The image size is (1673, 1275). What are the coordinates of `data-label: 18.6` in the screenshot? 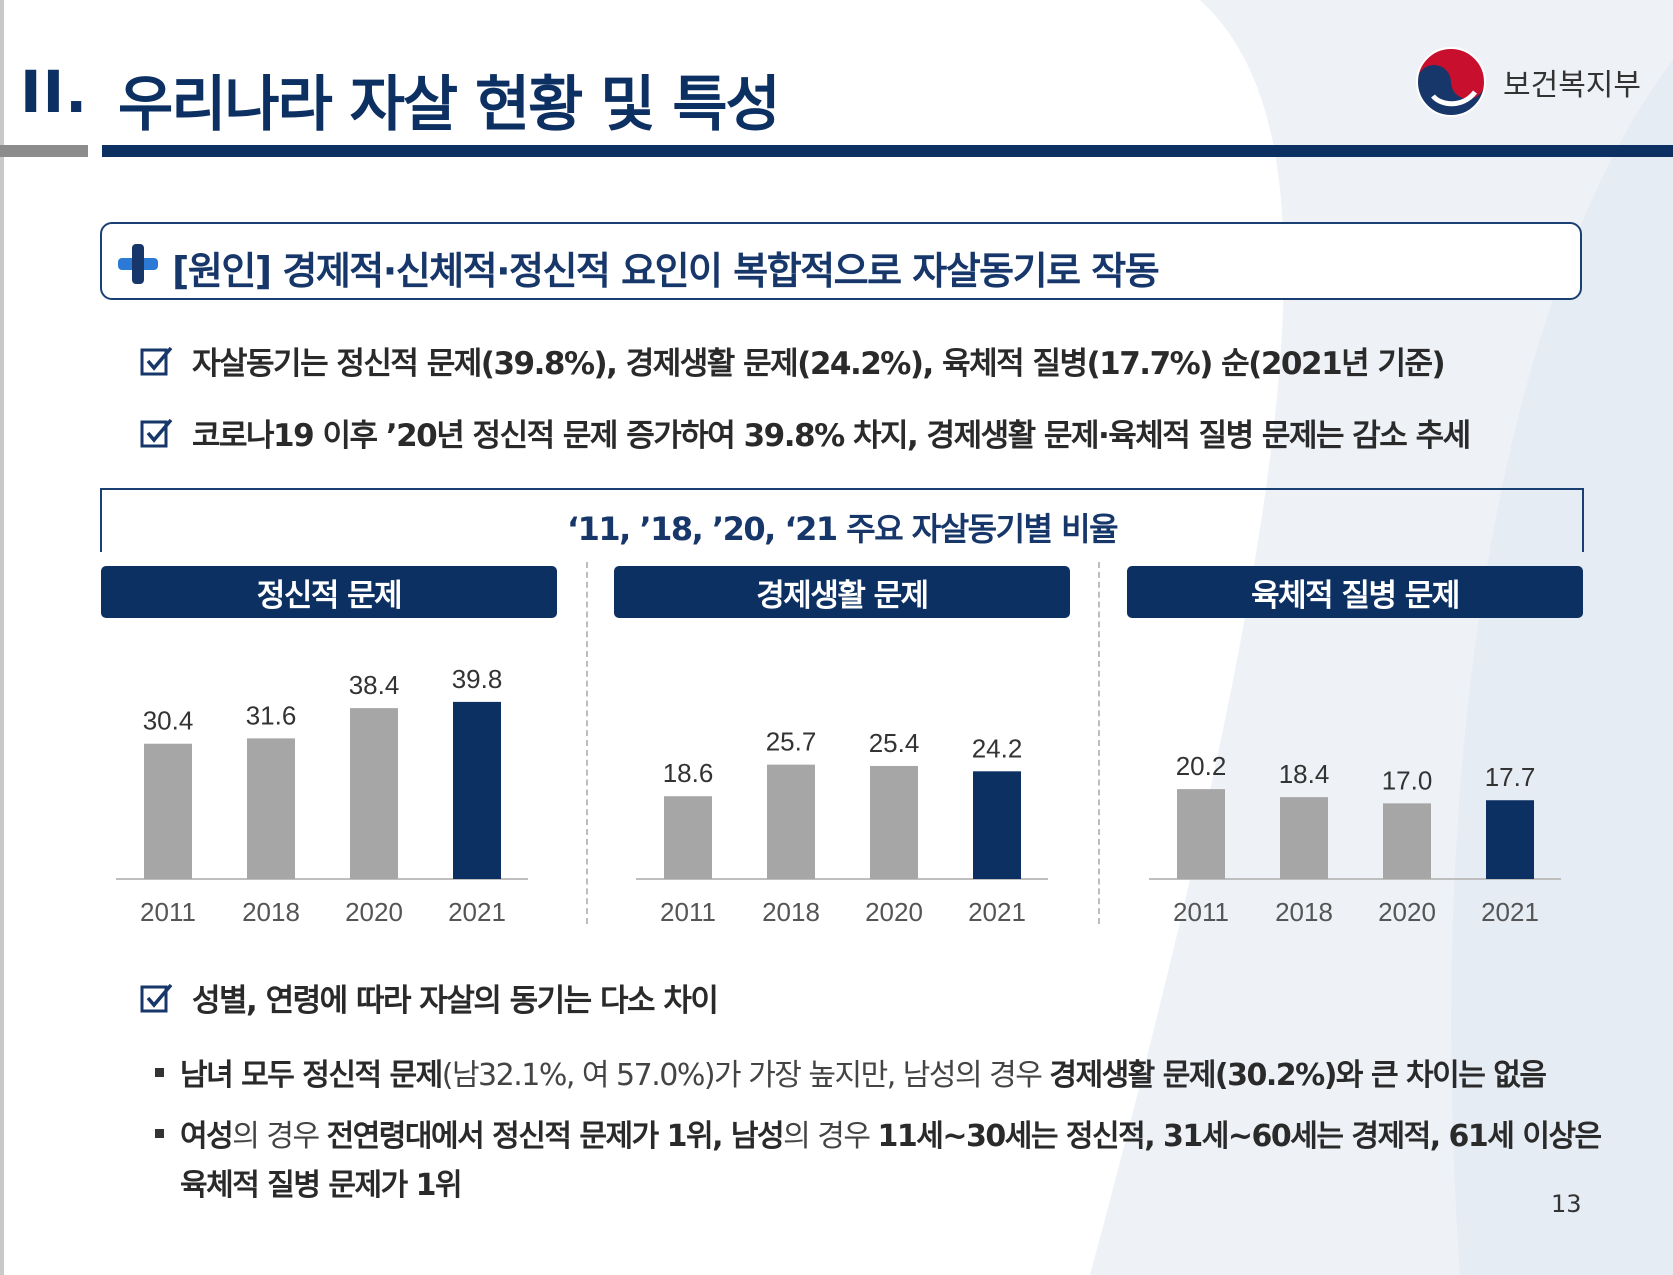 It's located at (688, 773).